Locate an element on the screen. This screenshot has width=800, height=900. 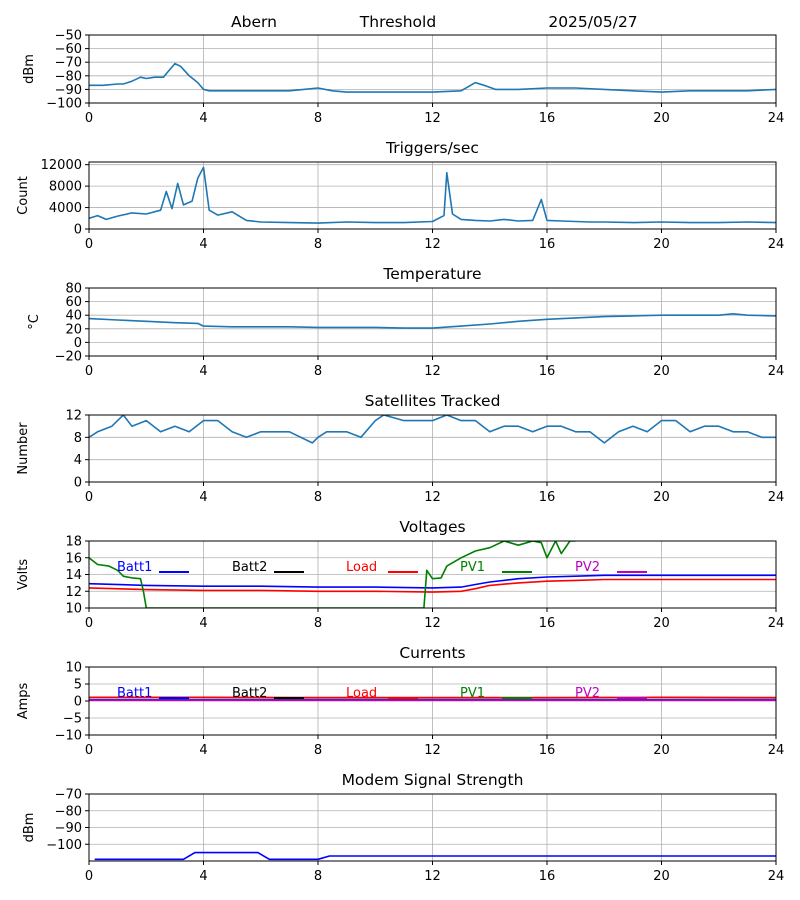
y-tick-label: −5 is located at coordinates (72, 719).